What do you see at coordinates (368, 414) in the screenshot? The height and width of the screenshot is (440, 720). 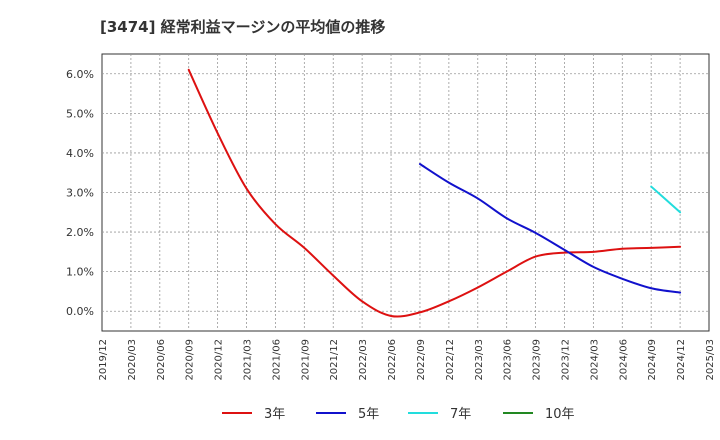 I see `legend-label-1: 5年` at bounding box center [368, 414].